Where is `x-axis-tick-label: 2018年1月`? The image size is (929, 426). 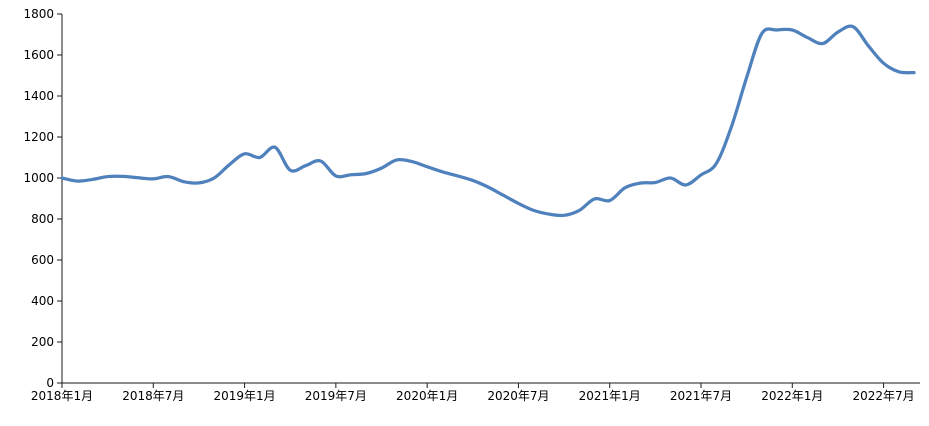 x-axis-tick-label: 2018年1月 is located at coordinates (62, 396).